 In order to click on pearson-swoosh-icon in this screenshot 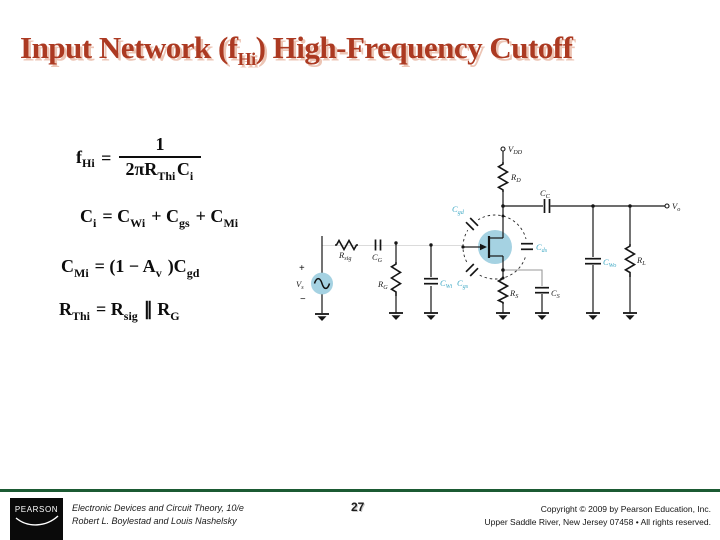, I will do `click(37, 520)`.